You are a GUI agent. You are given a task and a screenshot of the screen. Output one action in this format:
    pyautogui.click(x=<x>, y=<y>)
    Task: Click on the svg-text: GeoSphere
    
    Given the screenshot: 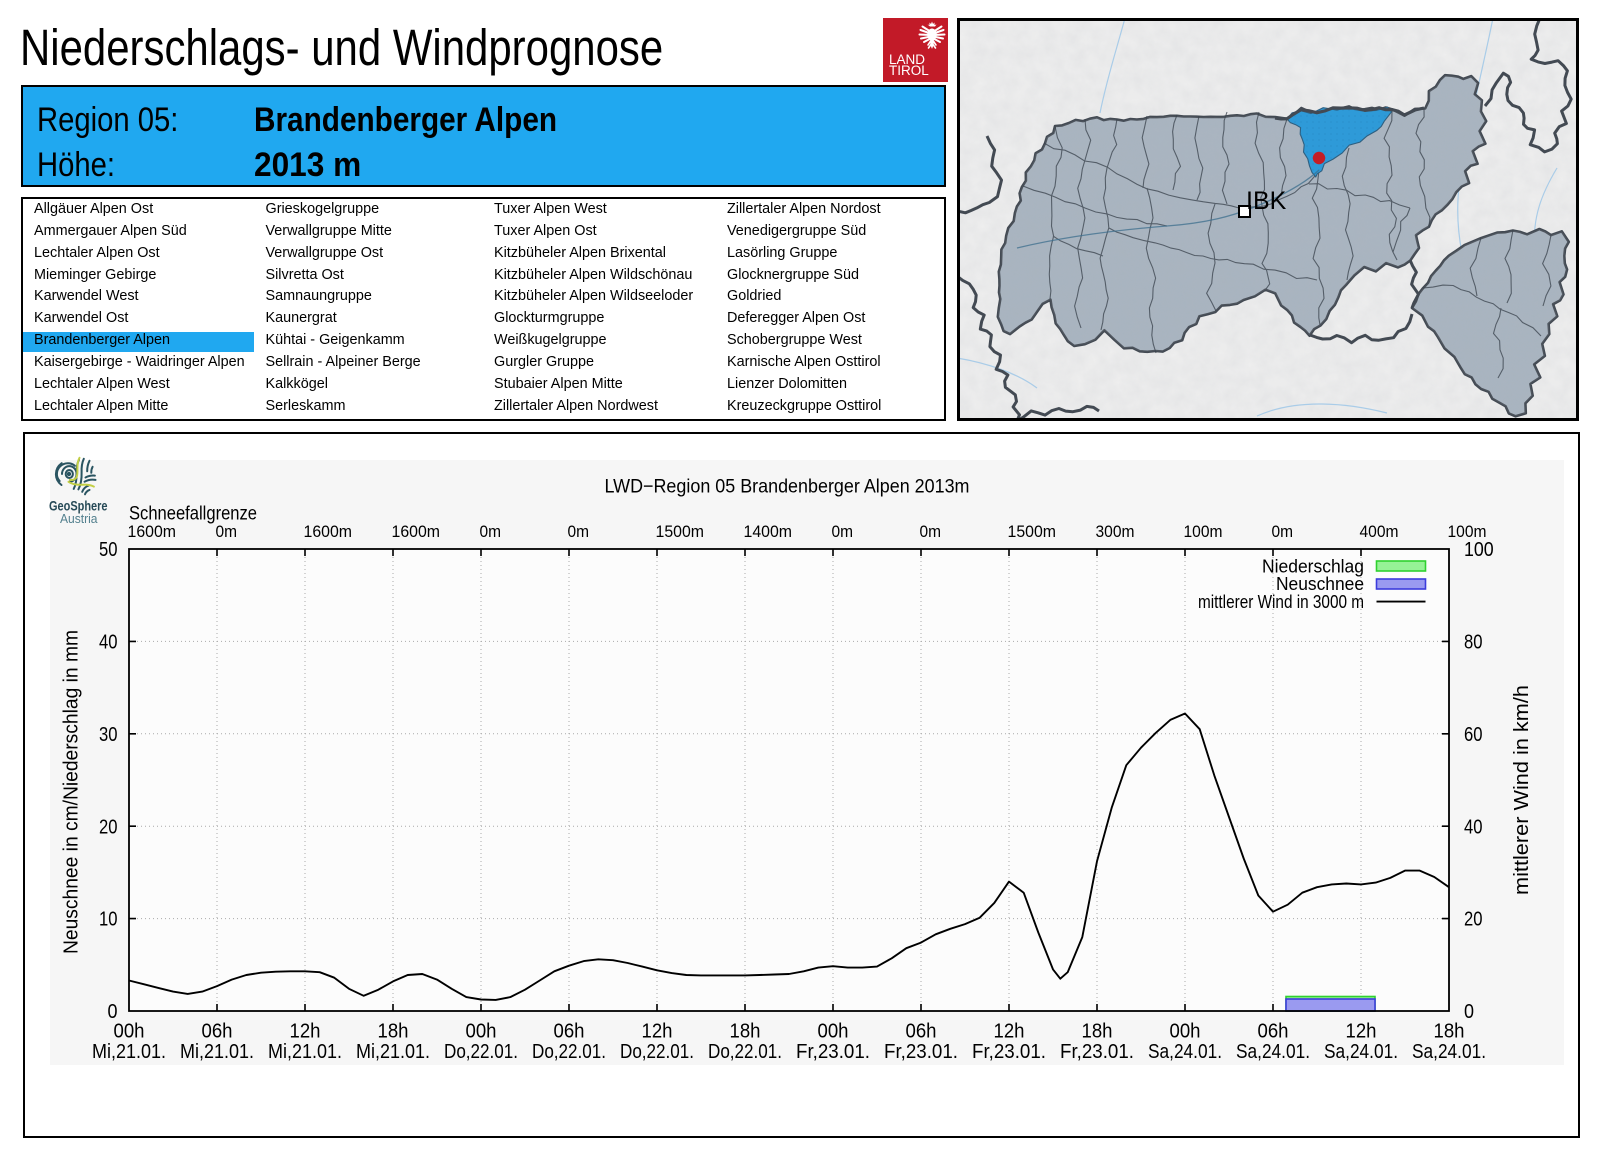 What is the action you would take?
    pyautogui.click(x=78, y=506)
    